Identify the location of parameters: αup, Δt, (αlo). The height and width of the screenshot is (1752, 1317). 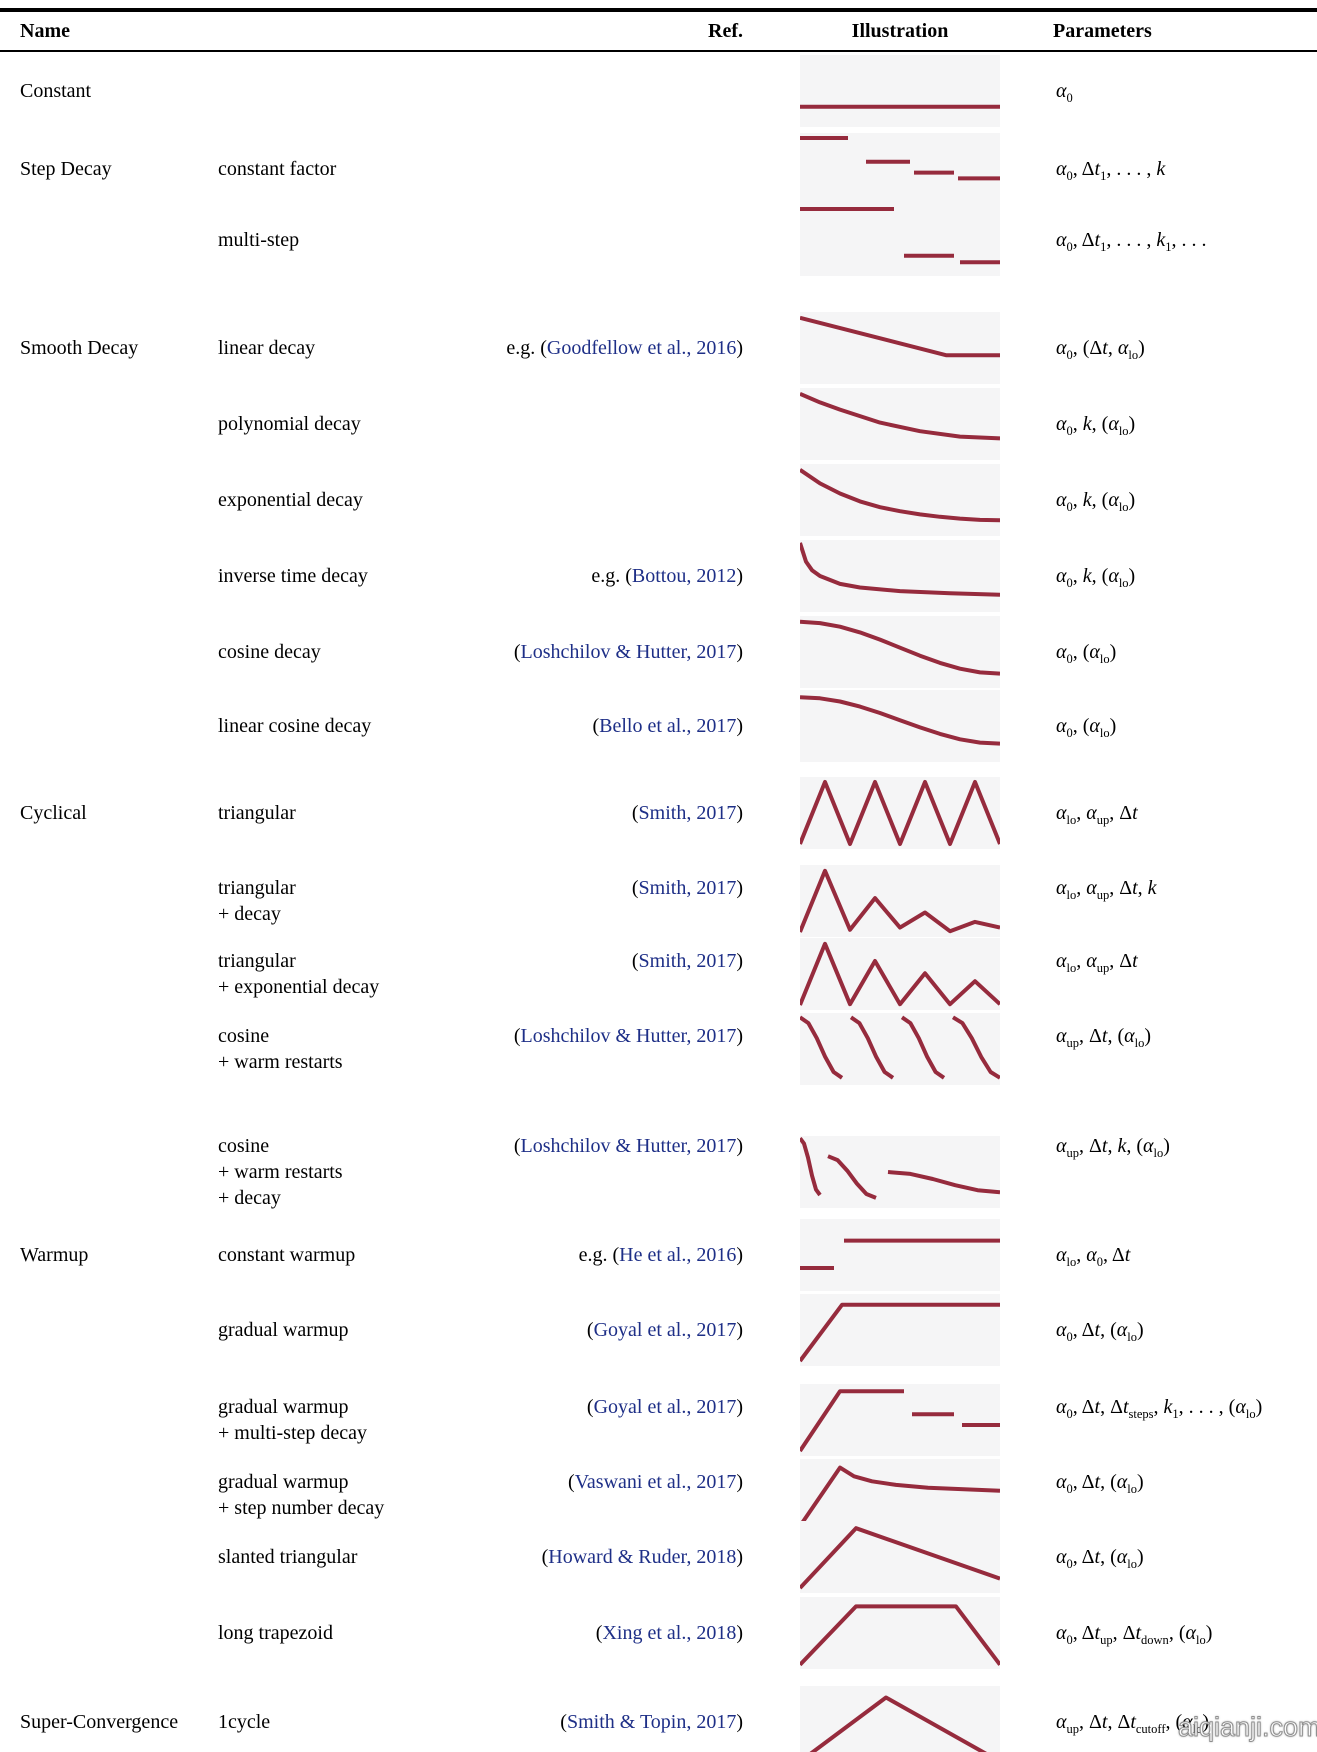
(1104, 1037).